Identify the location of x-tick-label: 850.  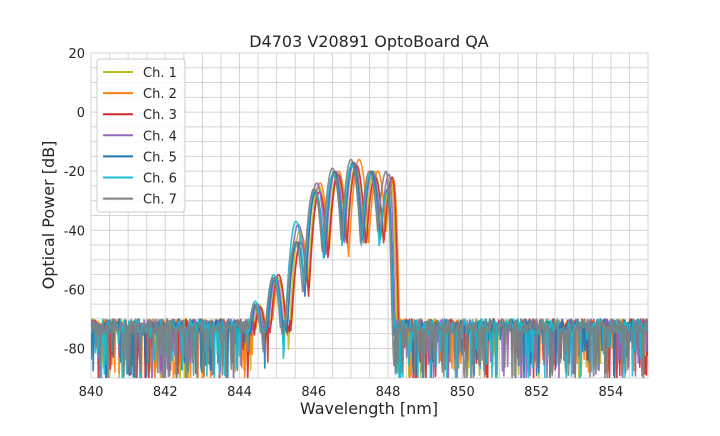
(462, 392).